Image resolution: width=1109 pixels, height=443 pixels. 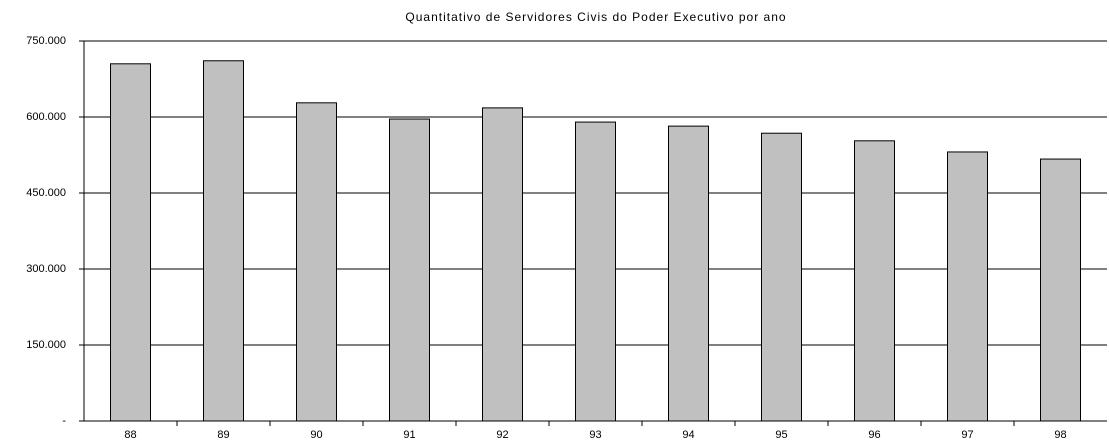 What do you see at coordinates (781, 435) in the screenshot?
I see `x-tick-label: 95` at bounding box center [781, 435].